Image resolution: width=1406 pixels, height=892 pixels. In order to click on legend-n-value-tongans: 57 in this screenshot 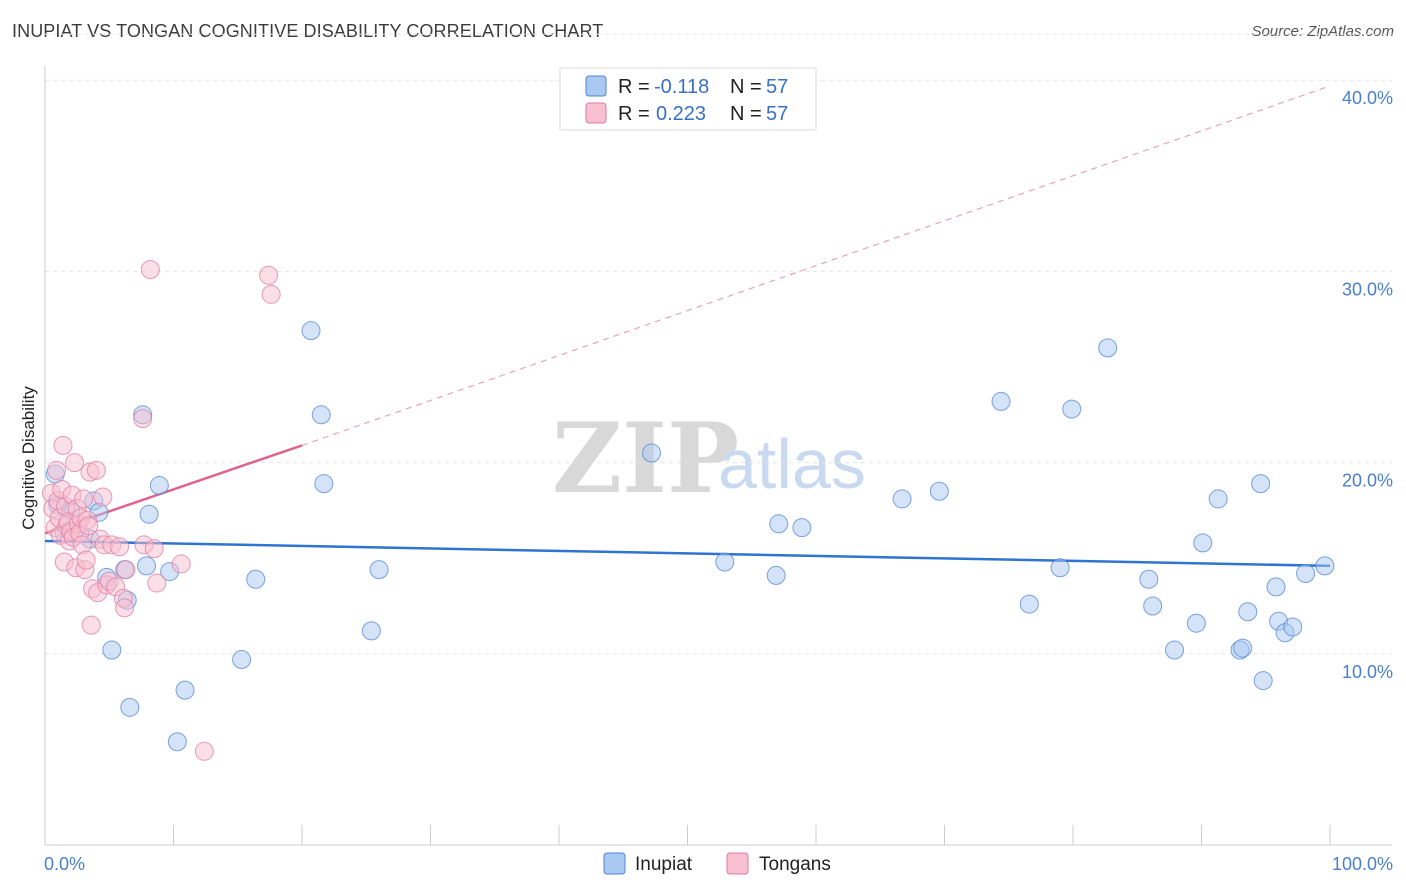, I will do `click(777, 114)`.